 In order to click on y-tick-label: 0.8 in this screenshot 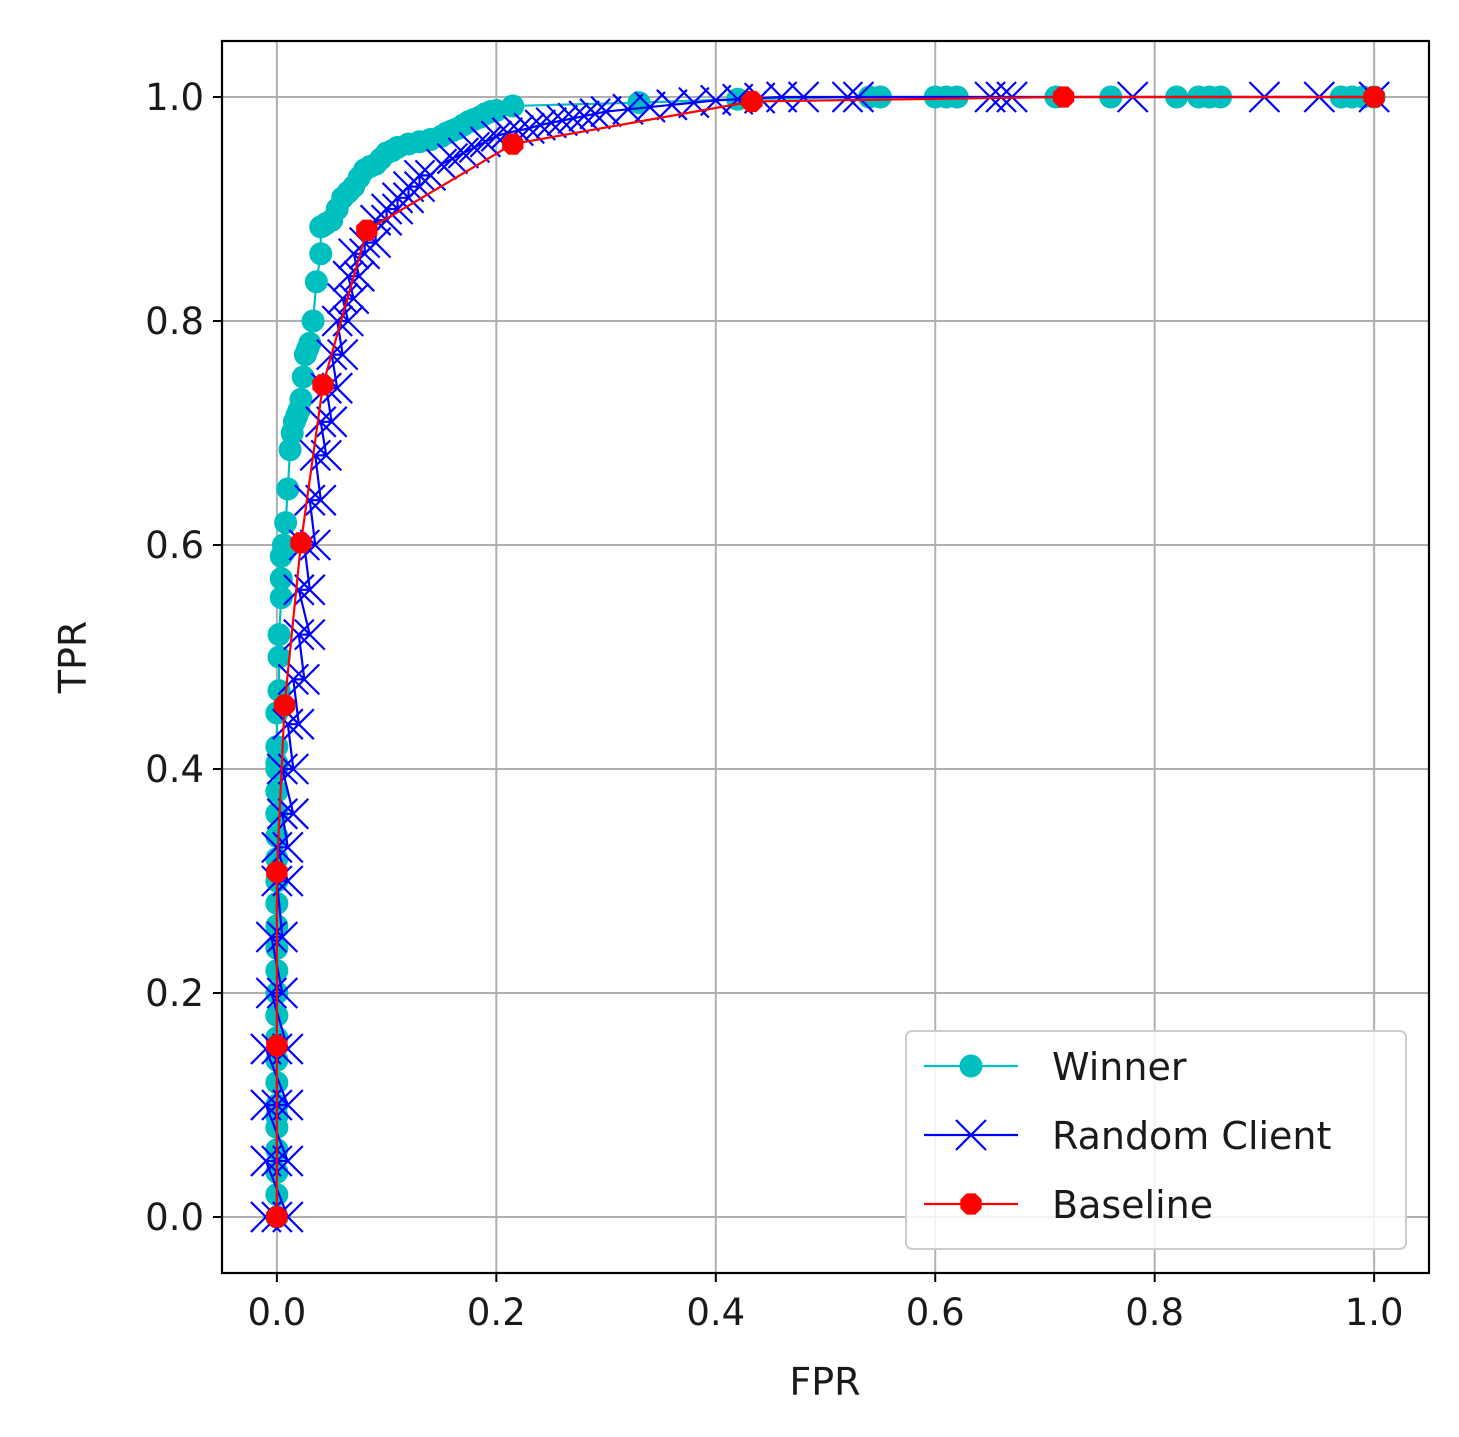, I will do `click(174, 321)`.